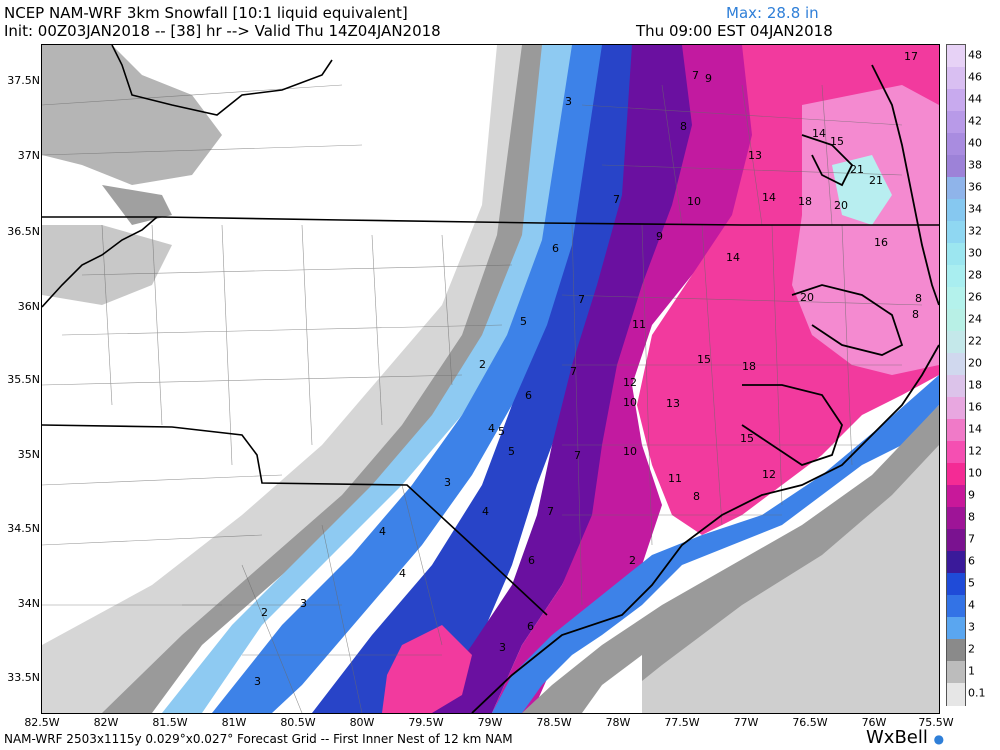  Describe the element at coordinates (362, 722) in the screenshot. I see `lon-label-80w: 80W` at that location.